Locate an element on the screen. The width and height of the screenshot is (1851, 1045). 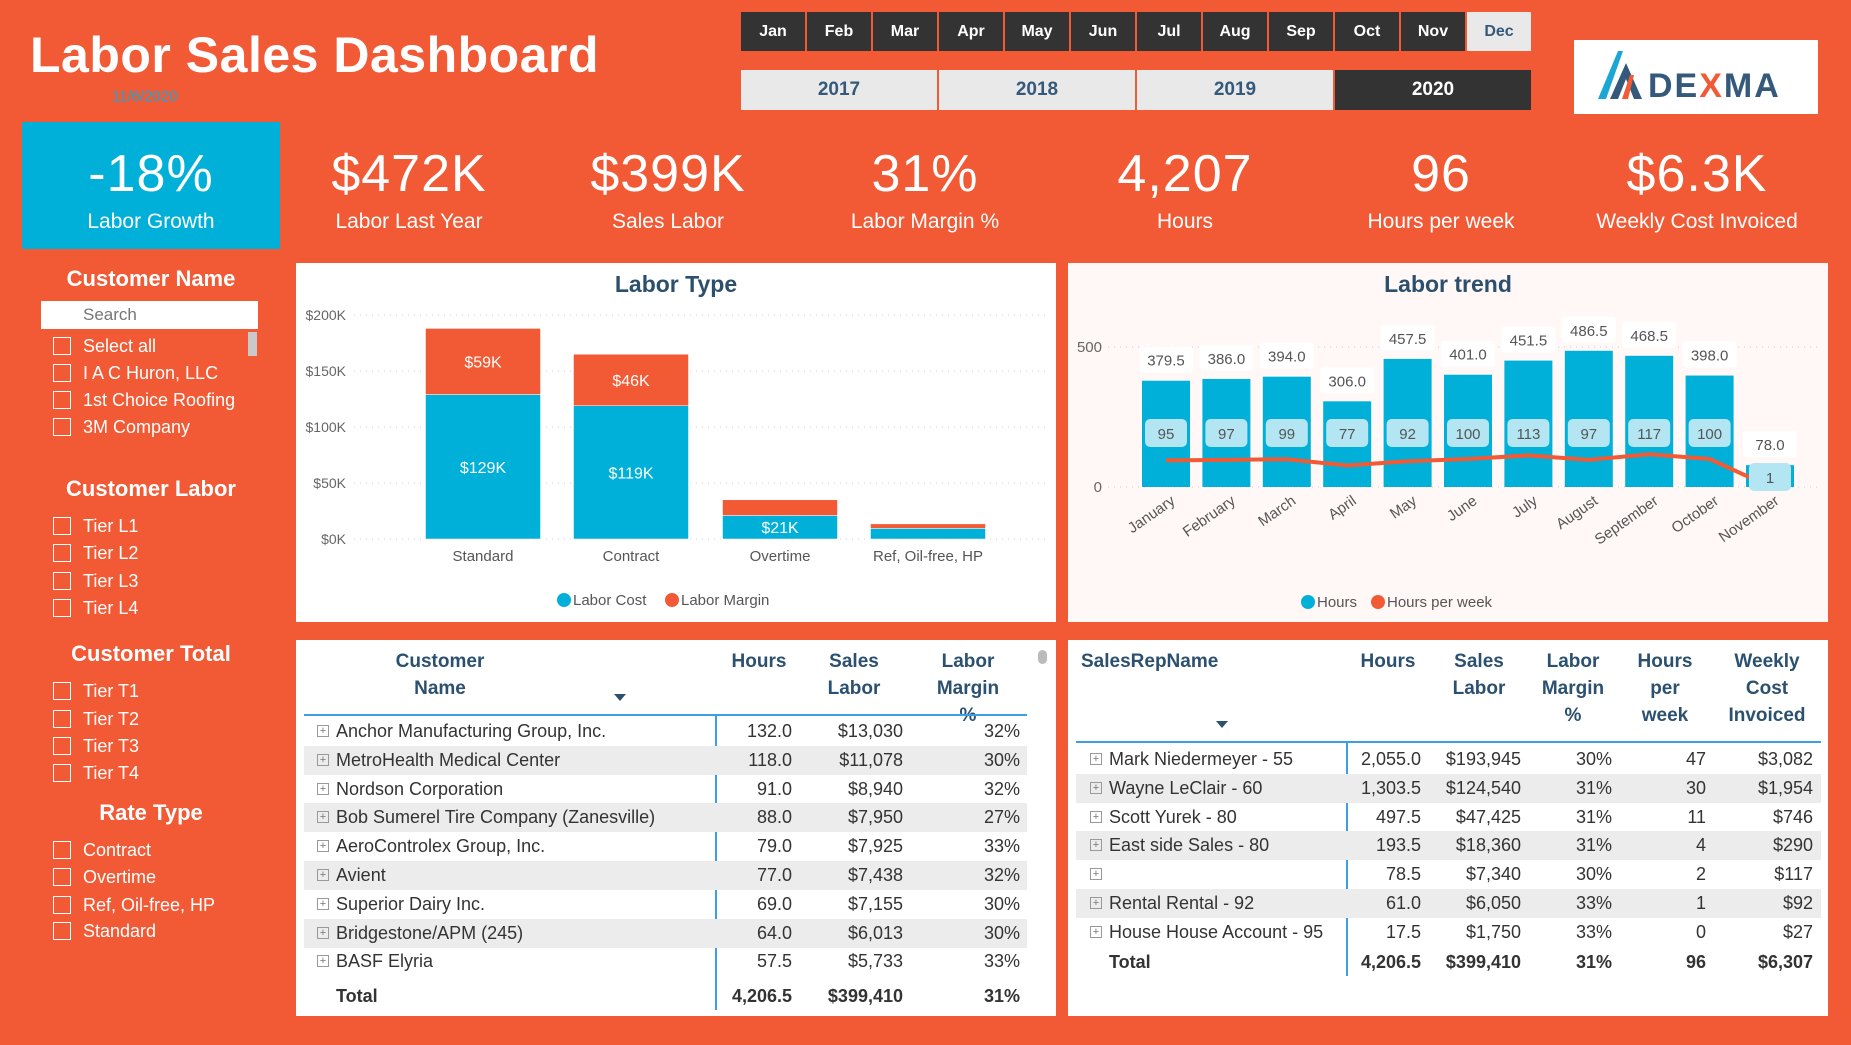
customer-search-input is located at coordinates (149, 315).